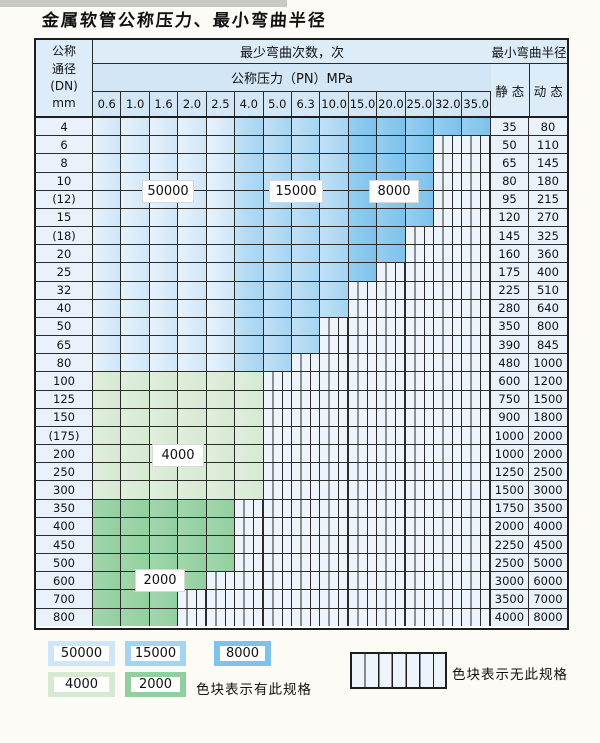 This screenshot has width=600, height=743. Describe the element at coordinates (81, 653) in the screenshot. I see `legend-swatch-50000: 50000` at that location.